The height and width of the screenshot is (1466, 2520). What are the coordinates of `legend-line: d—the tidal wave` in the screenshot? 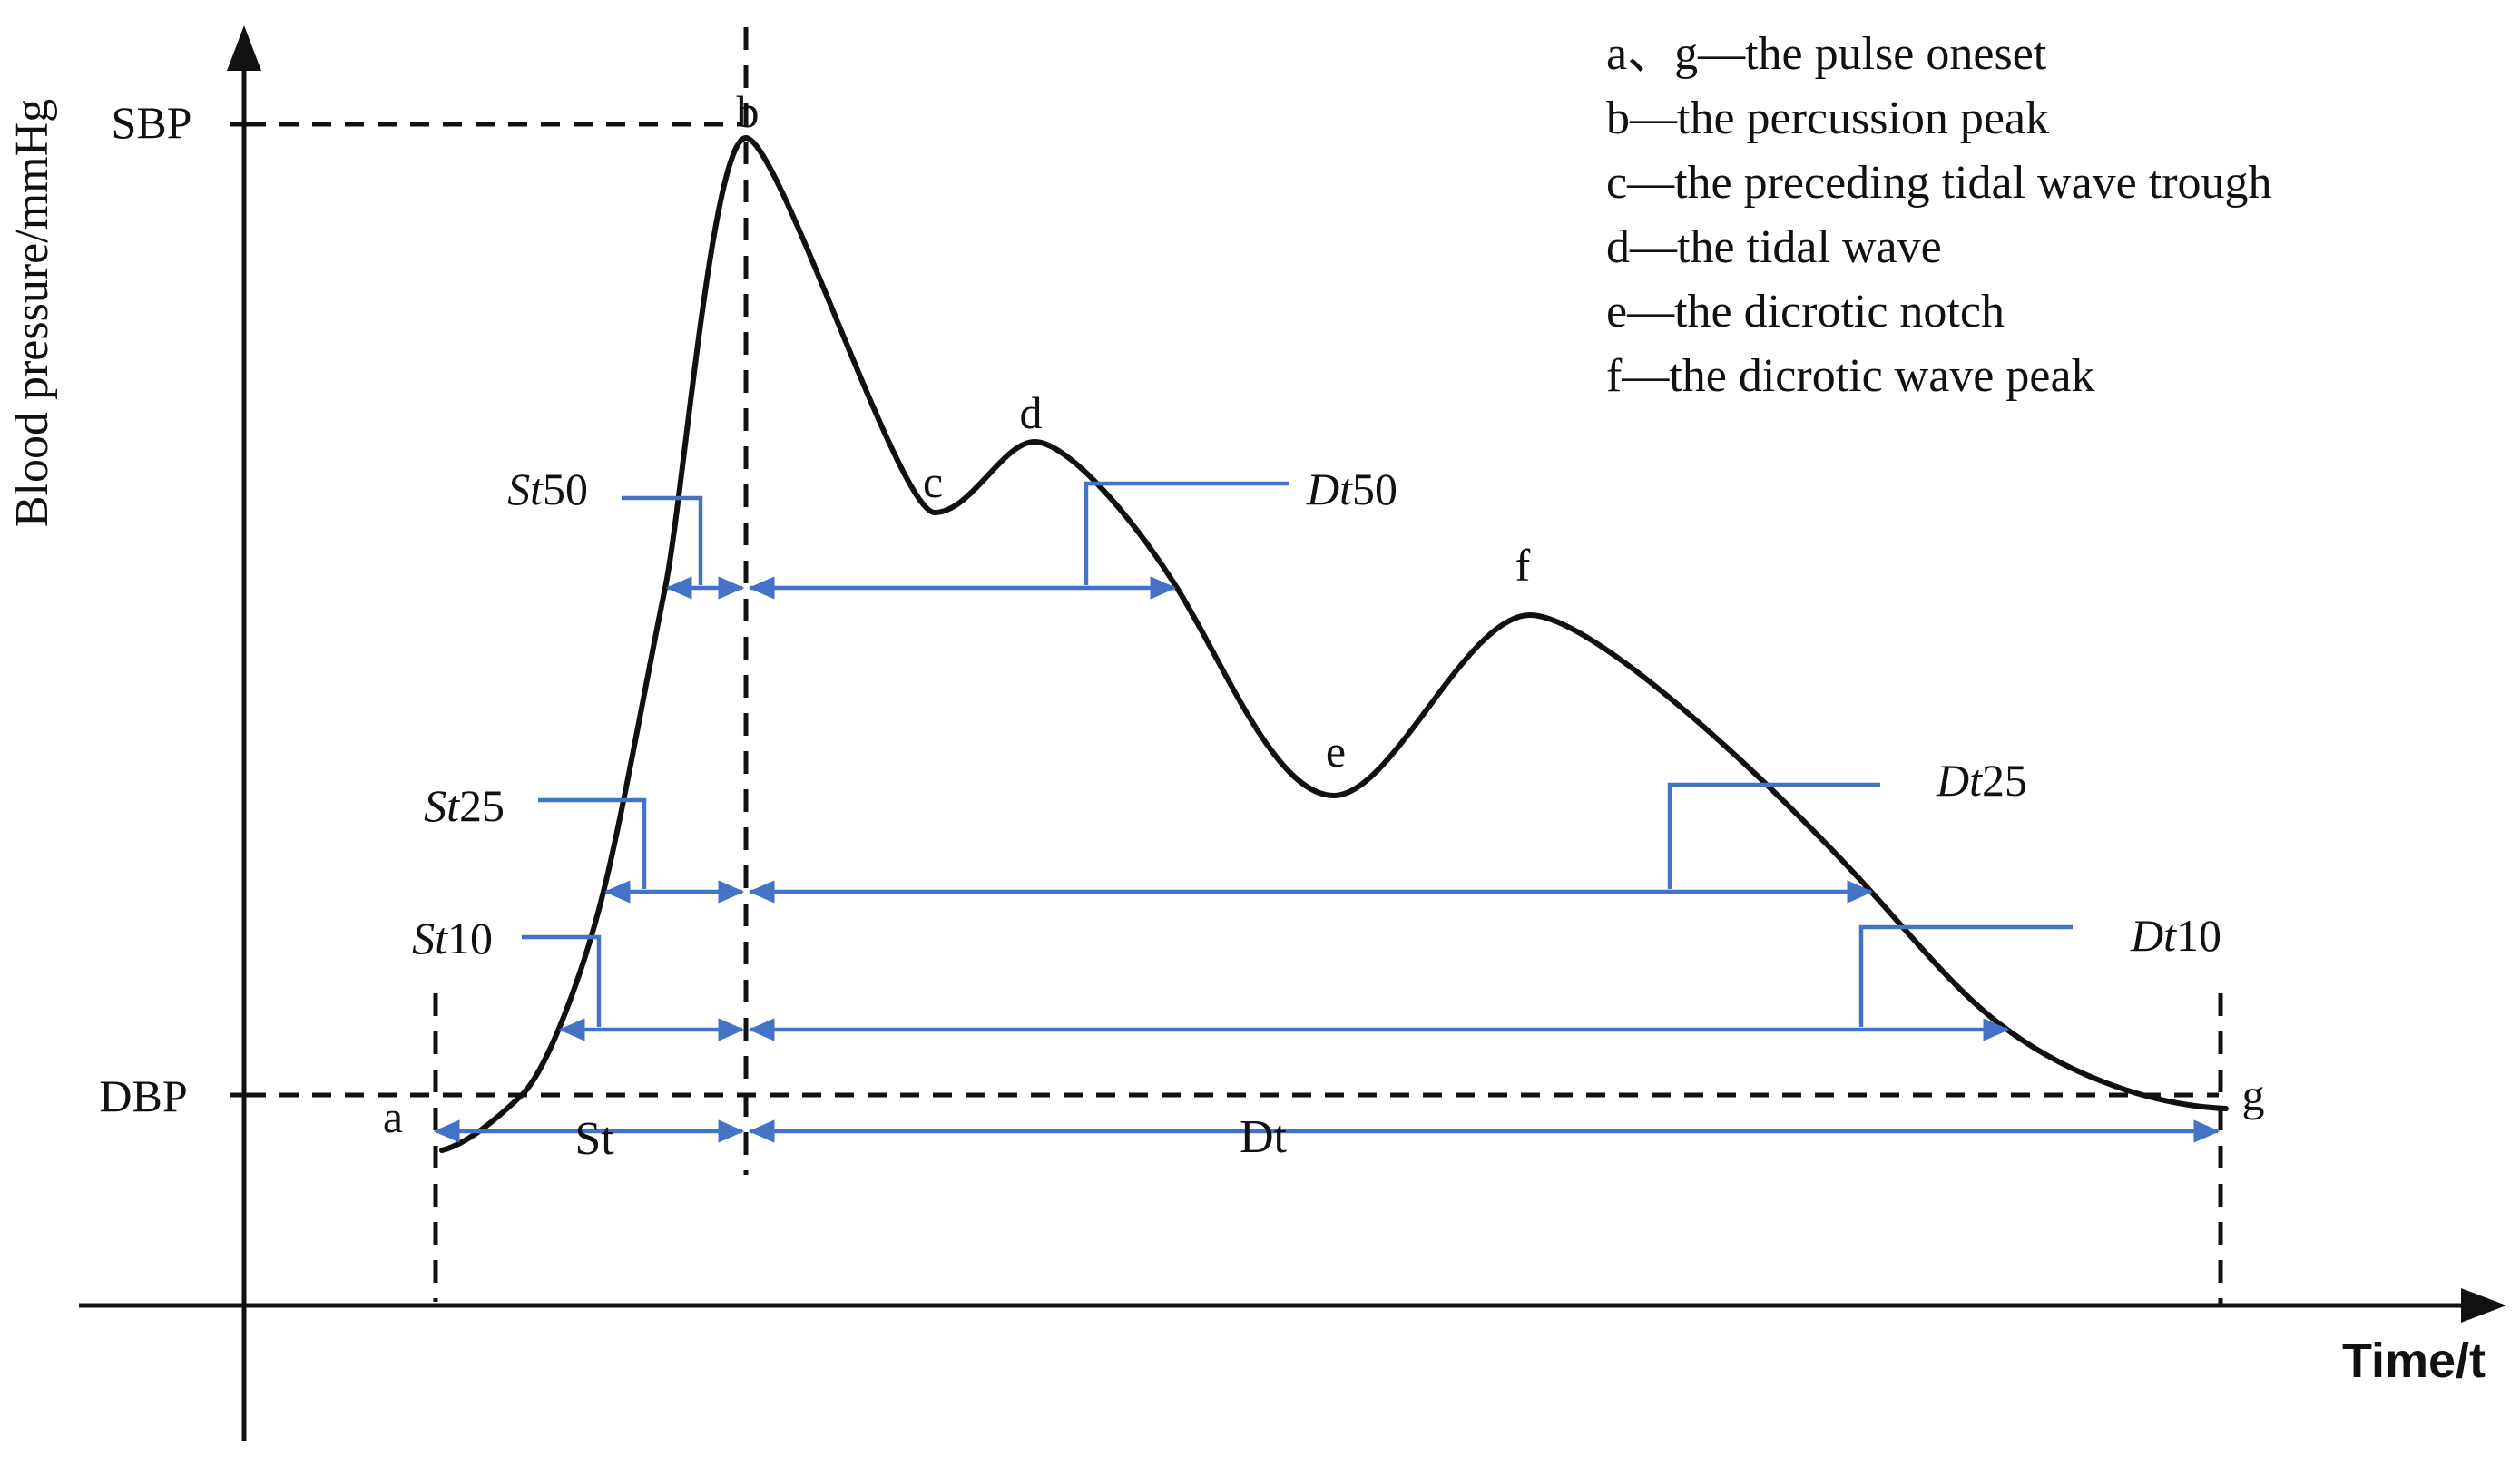 It's located at (1774, 247).